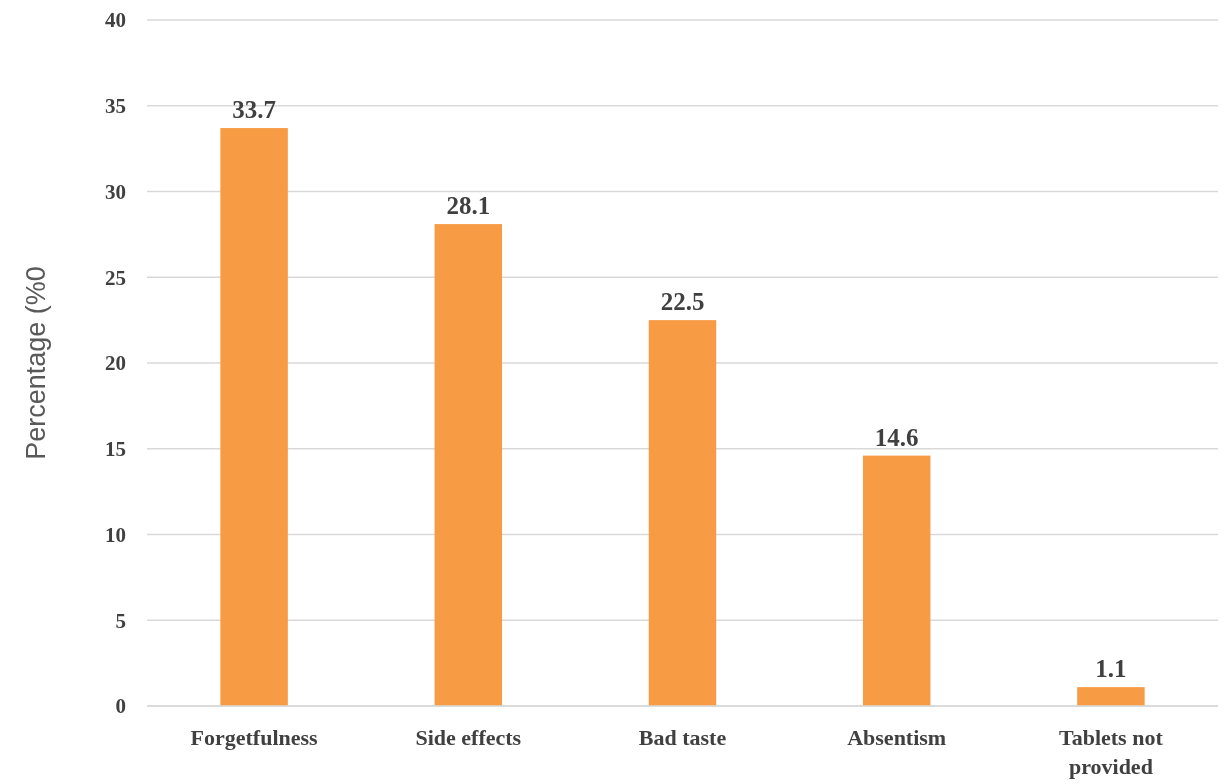  What do you see at coordinates (115, 534) in the screenshot?
I see `y-tick-label: 10` at bounding box center [115, 534].